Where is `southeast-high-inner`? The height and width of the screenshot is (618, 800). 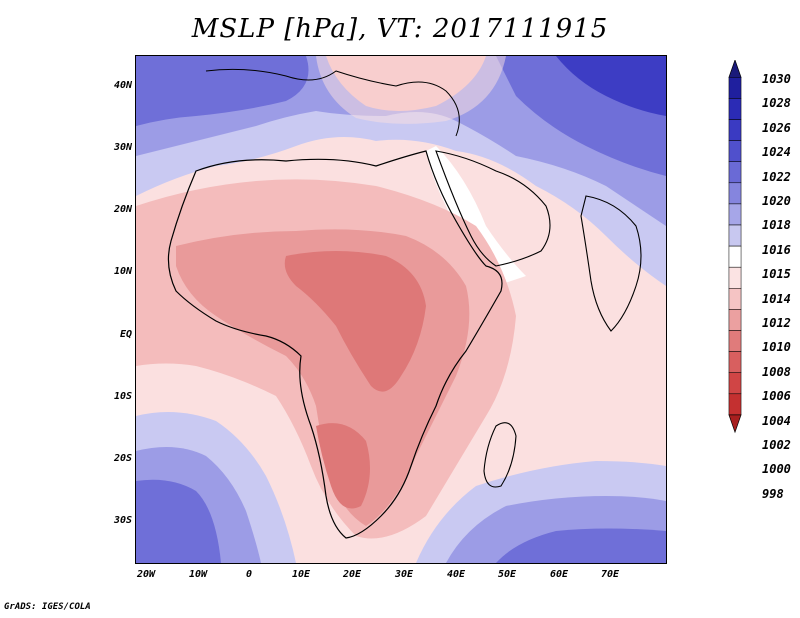 southeast-high-inner is located at coordinates (581, 545).